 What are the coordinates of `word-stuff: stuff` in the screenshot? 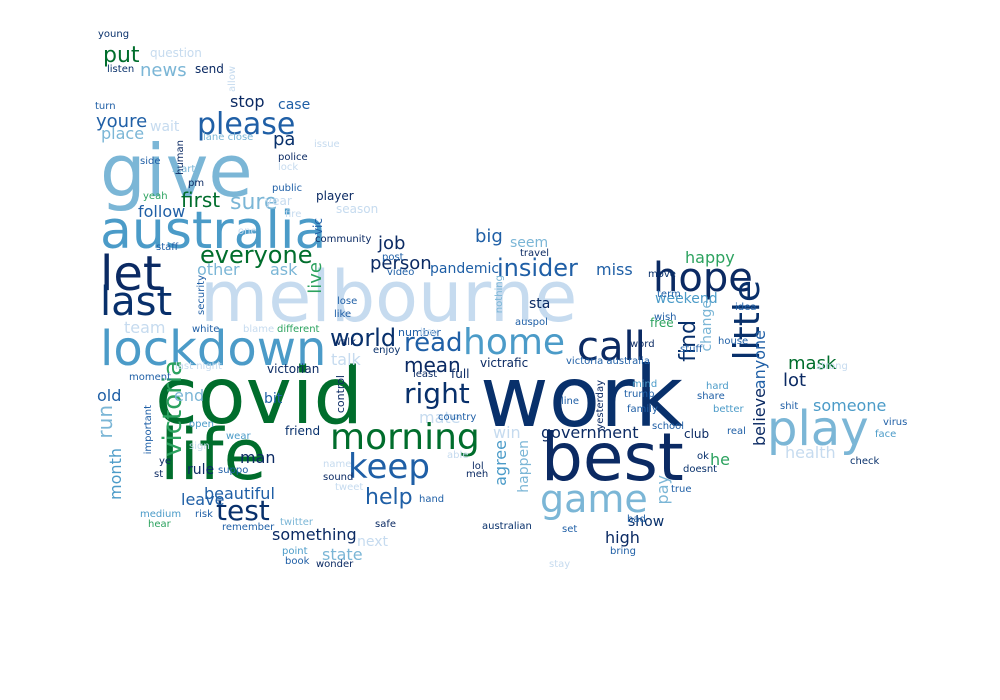 It's located at (691, 349).